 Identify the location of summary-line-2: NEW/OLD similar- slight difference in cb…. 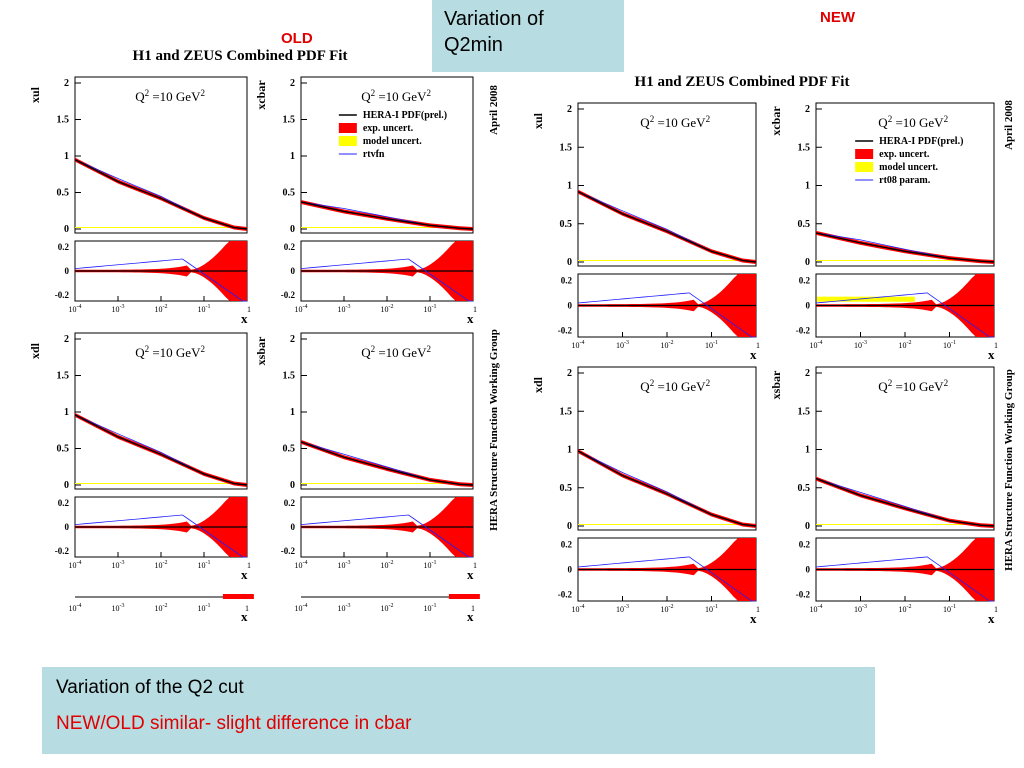
(234, 723).